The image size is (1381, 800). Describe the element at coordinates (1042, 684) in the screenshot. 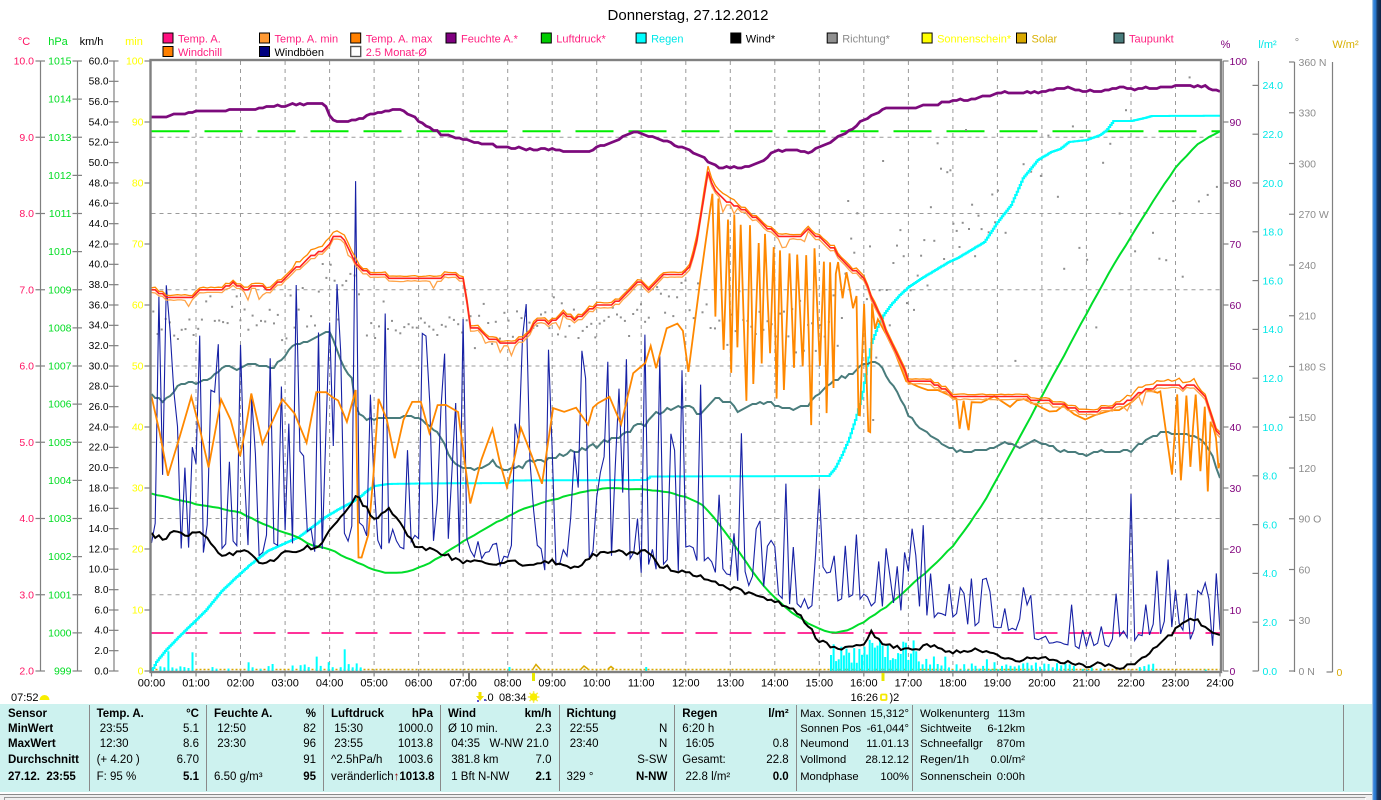

I see `svg-text: 20:00` at that location.